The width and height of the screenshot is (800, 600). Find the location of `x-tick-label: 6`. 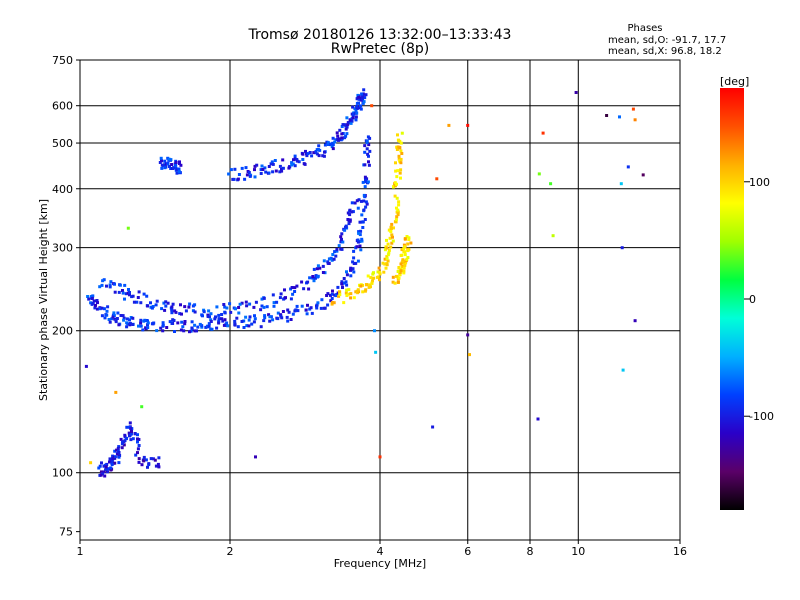

x-tick-label: 6 is located at coordinates (467, 551).